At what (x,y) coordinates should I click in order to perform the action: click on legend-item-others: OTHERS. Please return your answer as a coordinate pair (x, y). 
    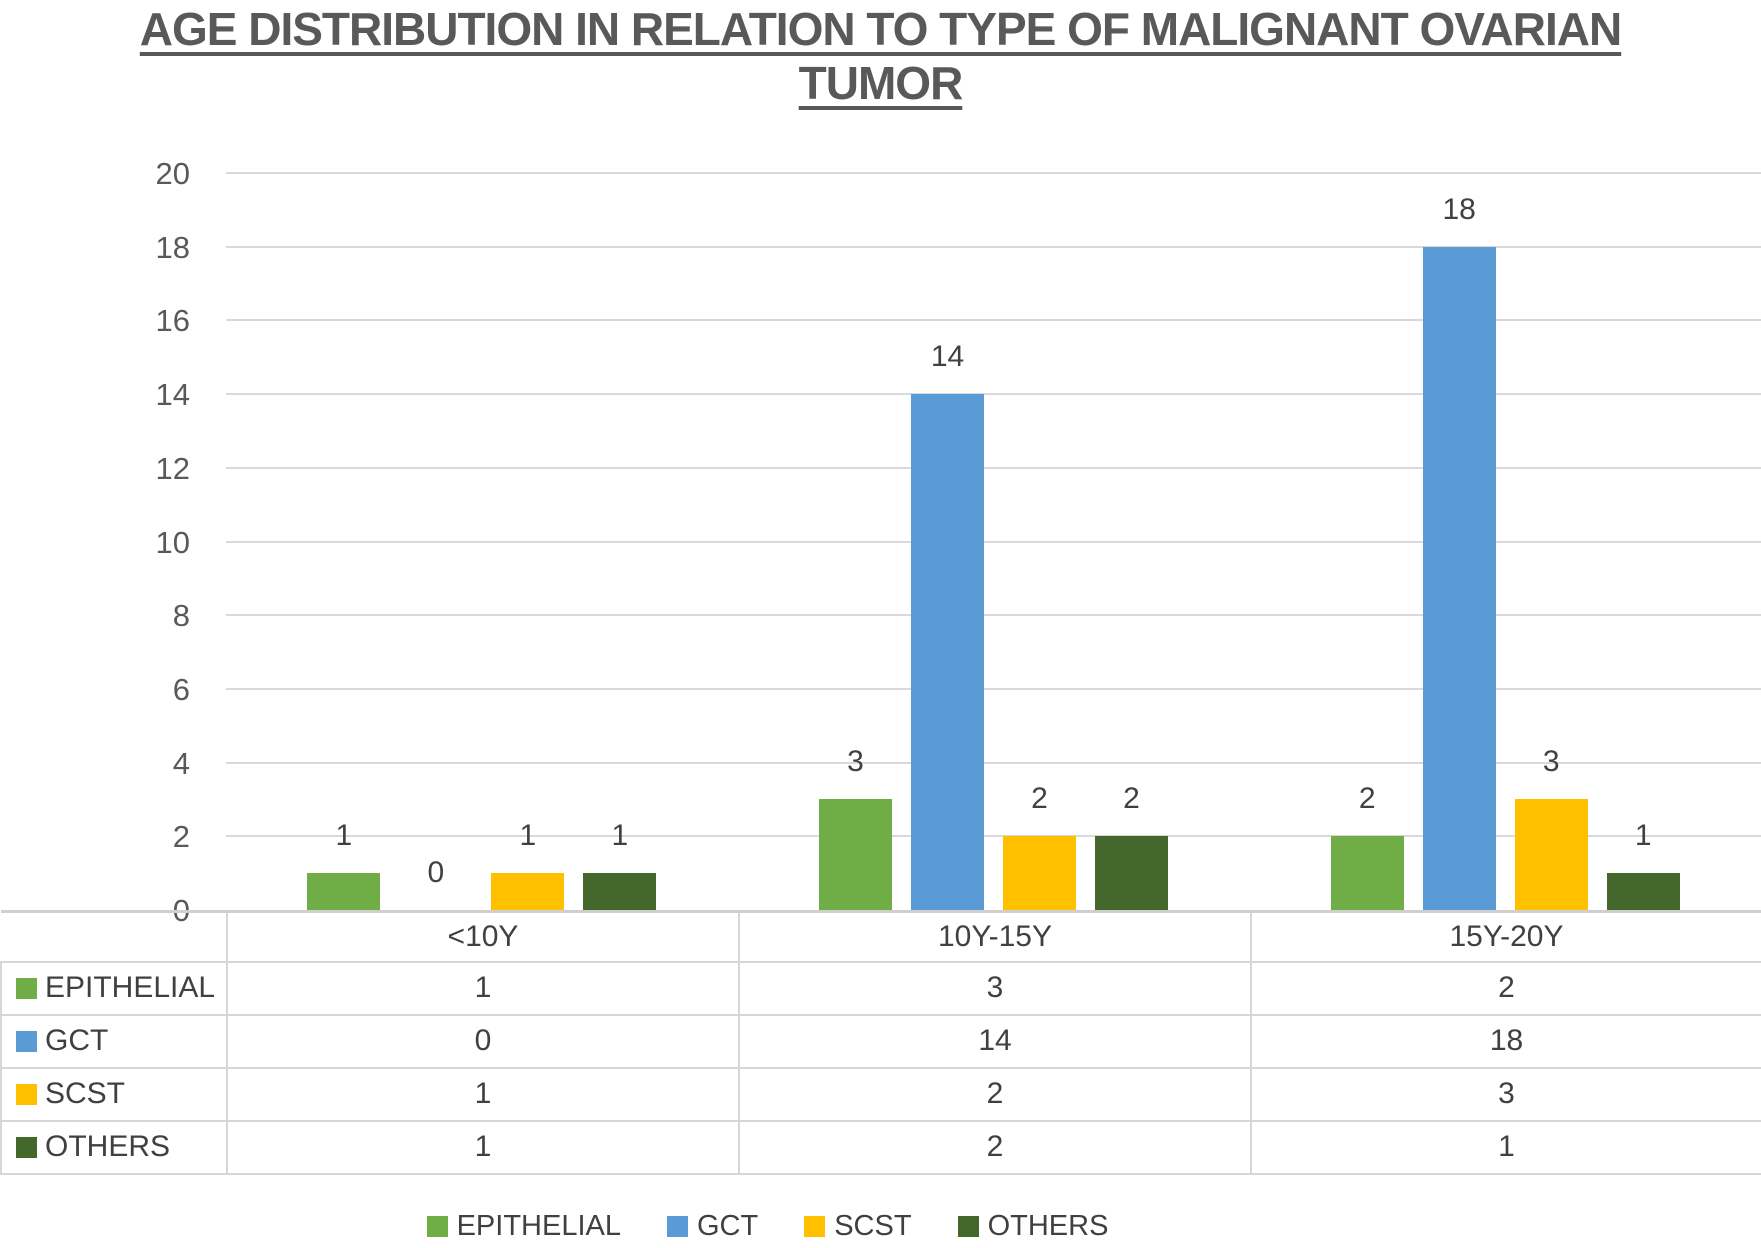
    Looking at the image, I should click on (1033, 1226).